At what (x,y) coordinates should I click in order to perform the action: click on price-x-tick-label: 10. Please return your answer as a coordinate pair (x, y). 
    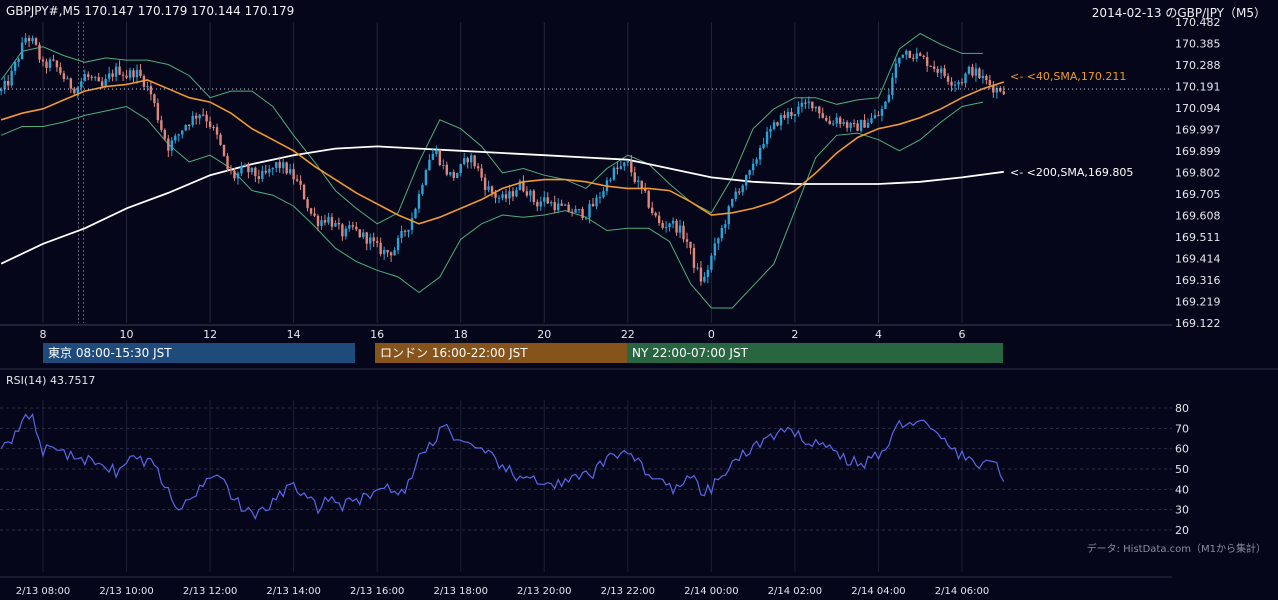
    Looking at the image, I should click on (127, 334).